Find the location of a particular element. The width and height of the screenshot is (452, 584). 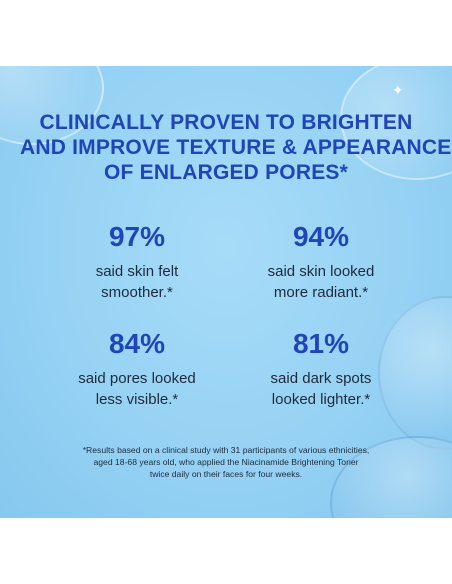

stat-description-line: said dark spots is located at coordinates (321, 378).